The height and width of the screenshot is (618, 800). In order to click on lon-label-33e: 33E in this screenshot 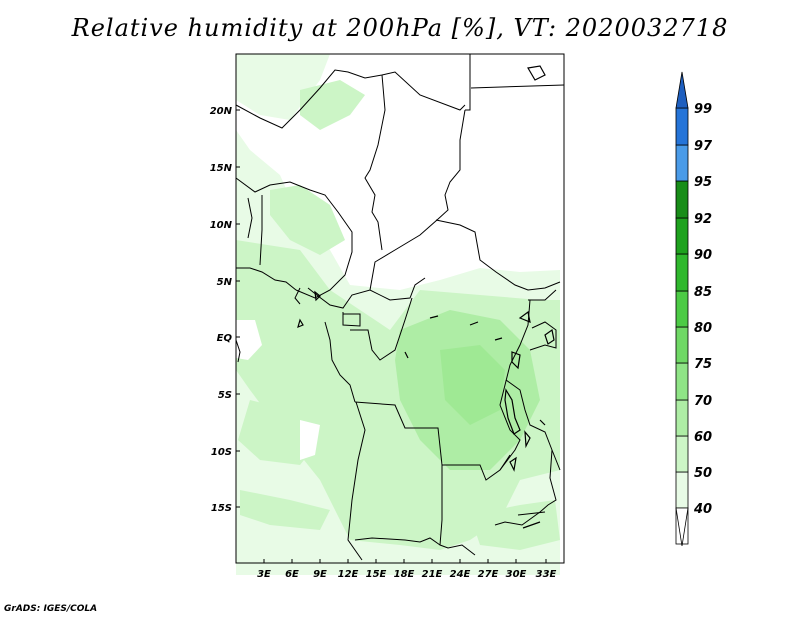, I will do `click(546, 574)`.